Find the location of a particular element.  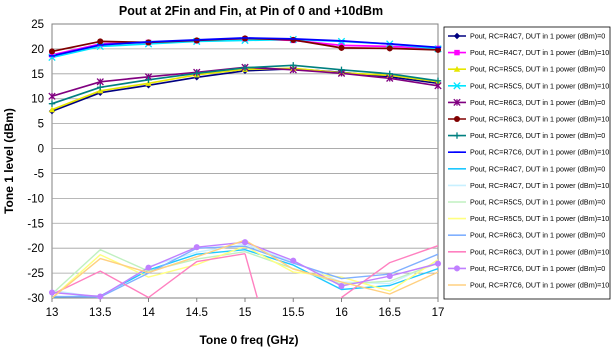

x-tick-label: 16 is located at coordinates (341, 313).